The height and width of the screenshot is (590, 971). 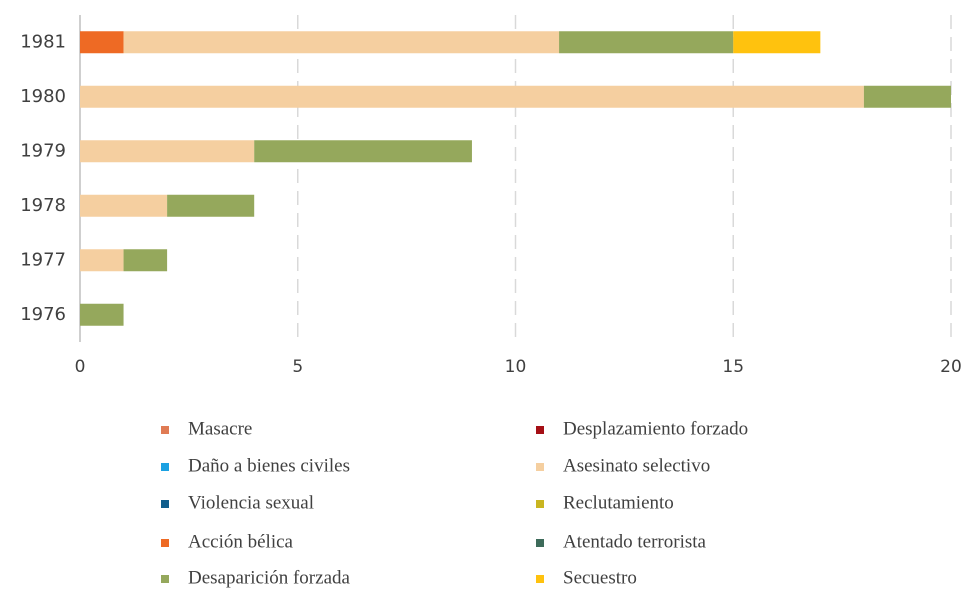 What do you see at coordinates (269, 577) in the screenshot?
I see `legend-label: Desaparición forzada` at bounding box center [269, 577].